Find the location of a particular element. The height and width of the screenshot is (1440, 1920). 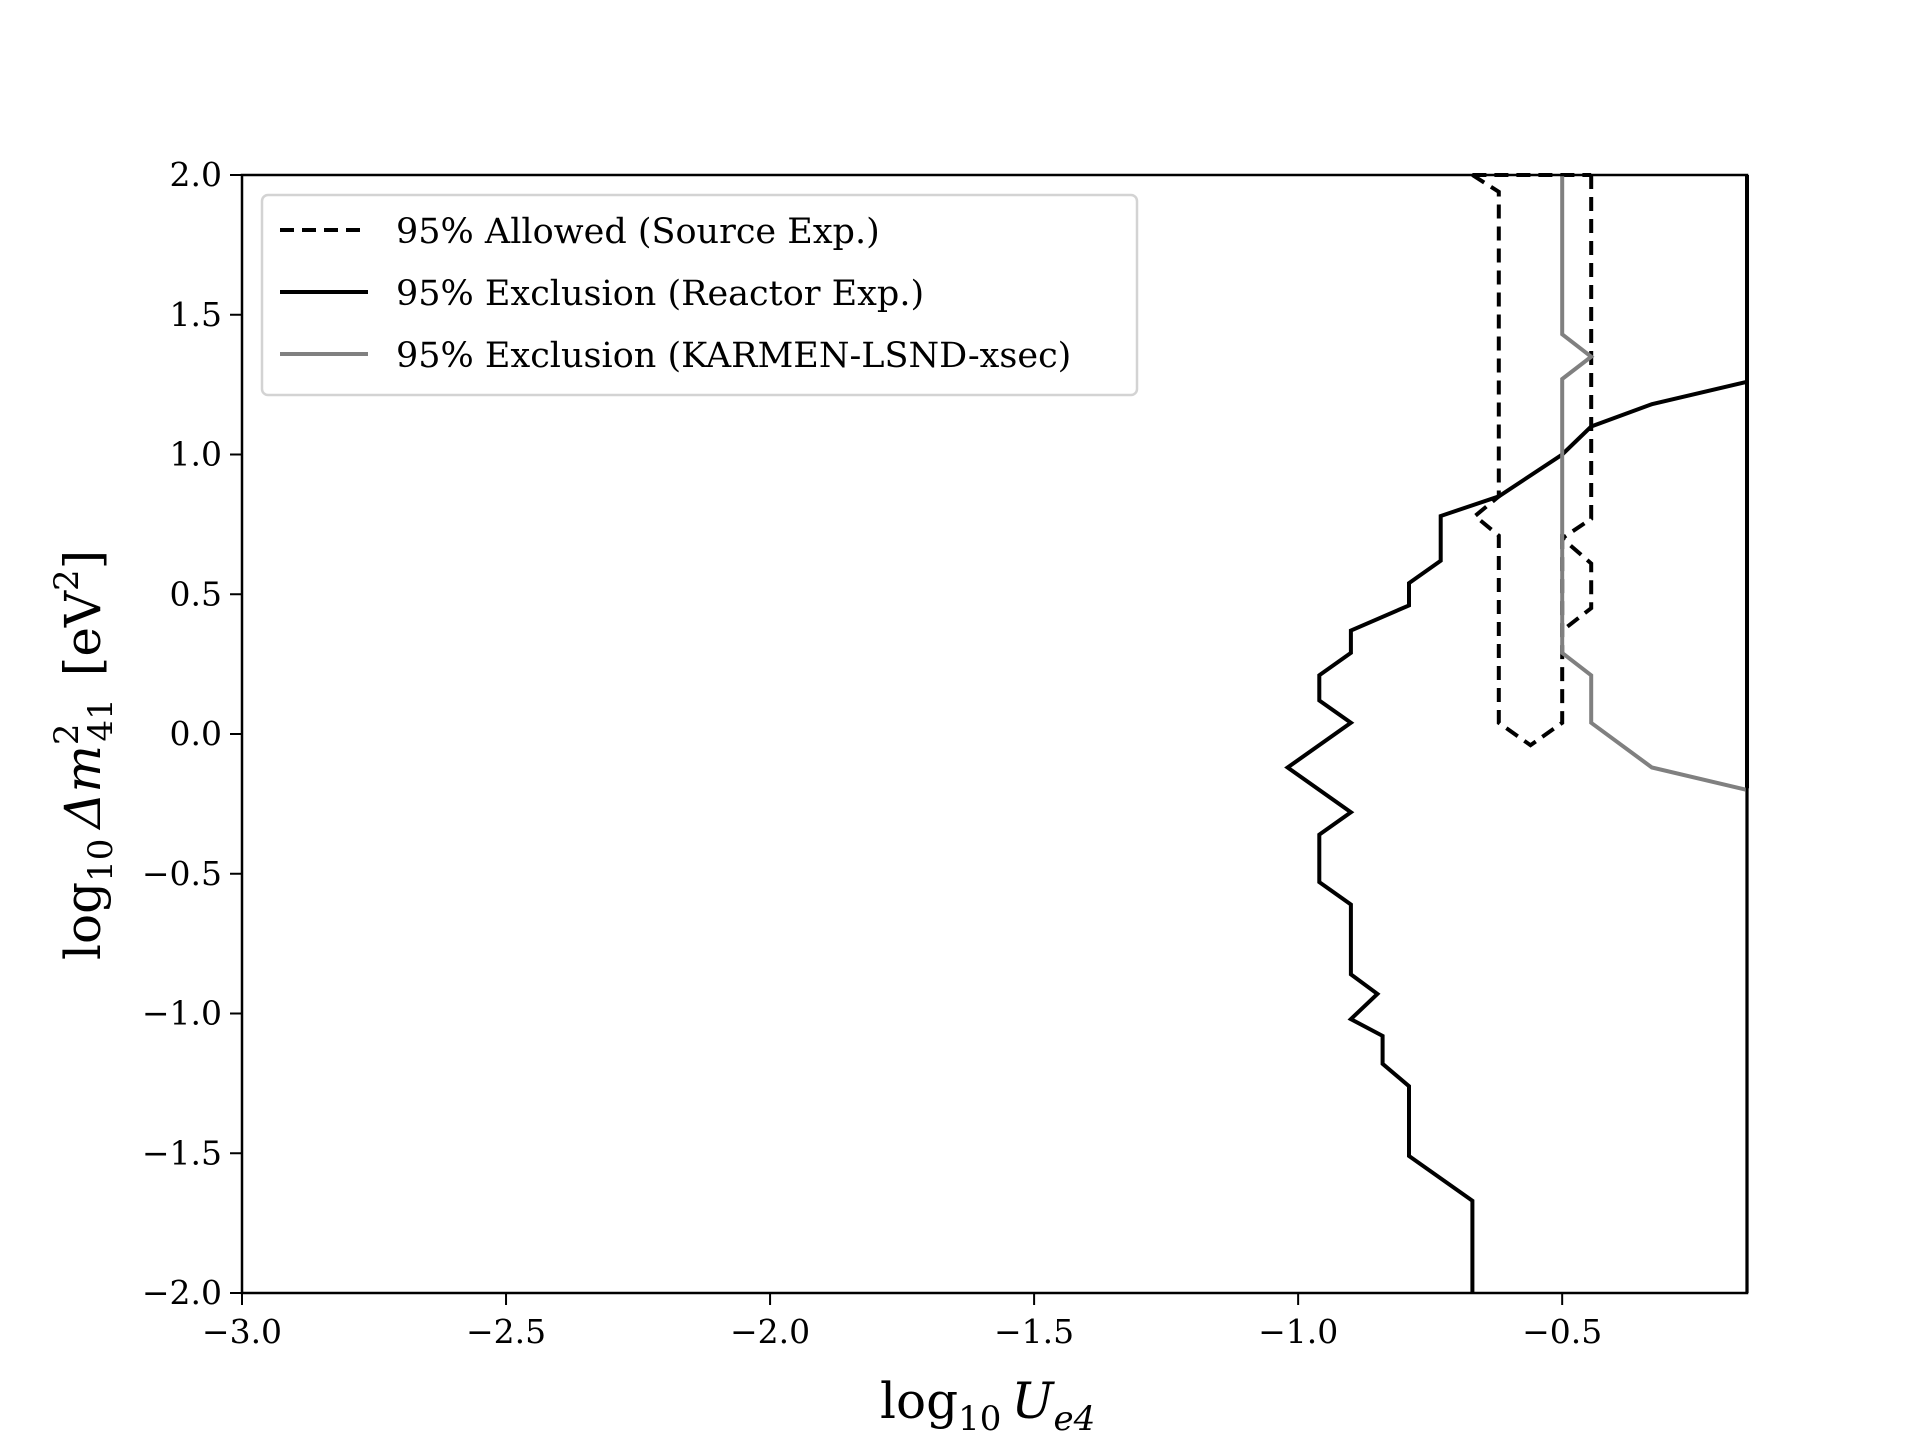

x-tick-label: −1.5 is located at coordinates (1034, 1331).